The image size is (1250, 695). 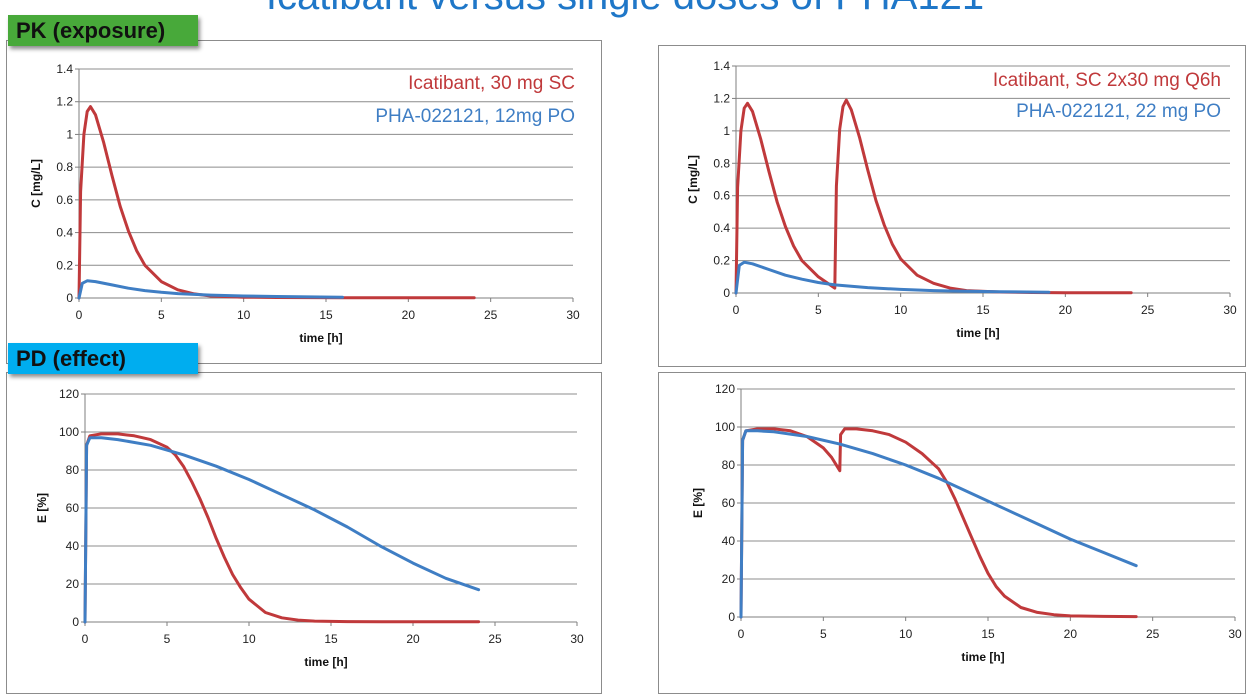 I want to click on pd-effect-label: PD (effect), so click(x=103, y=358).